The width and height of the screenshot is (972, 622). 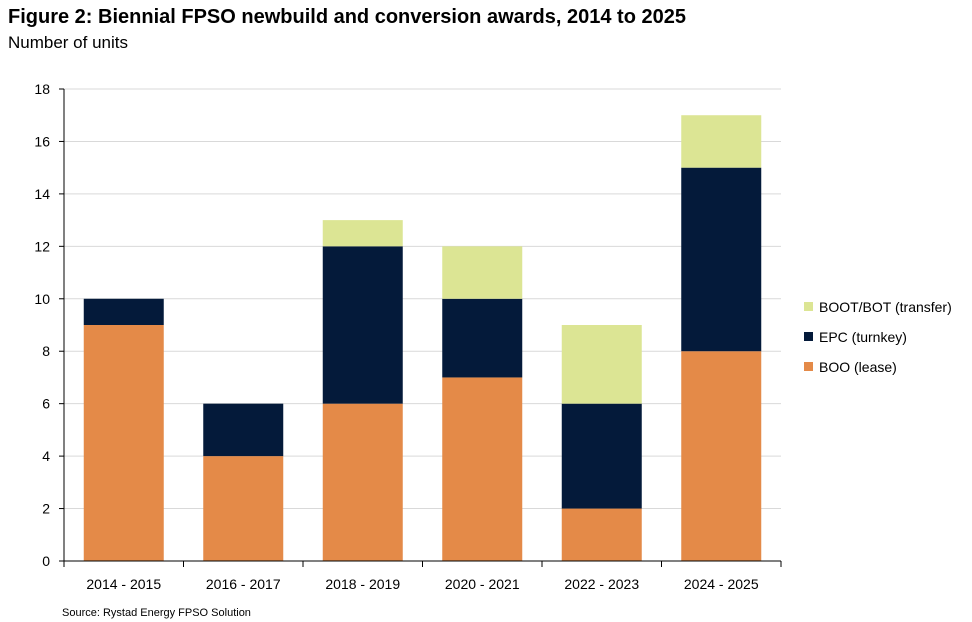 I want to click on legend-label: EPC (turnkey), so click(x=863, y=337).